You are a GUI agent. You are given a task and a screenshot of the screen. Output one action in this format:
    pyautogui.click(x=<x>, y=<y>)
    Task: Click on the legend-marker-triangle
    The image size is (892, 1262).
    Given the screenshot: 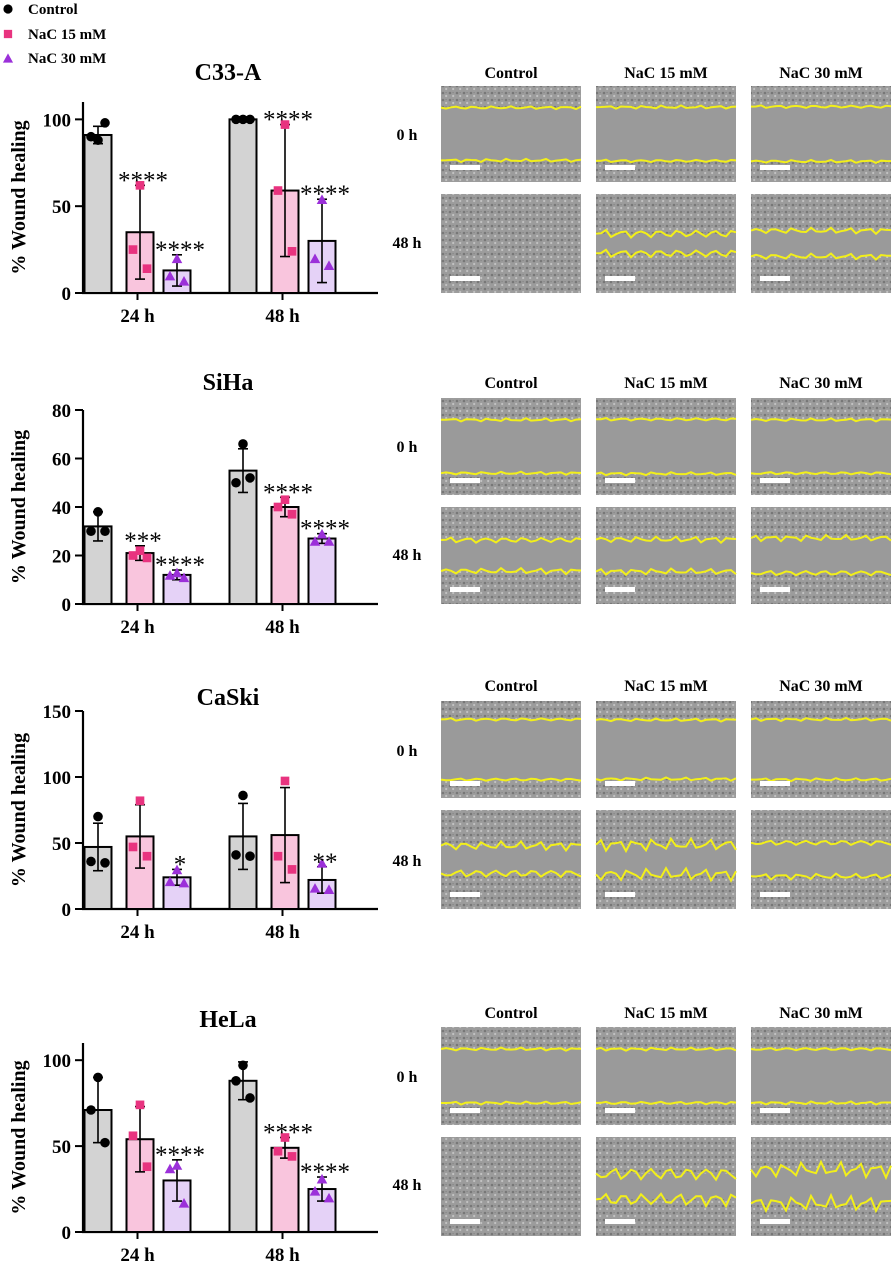 What is the action you would take?
    pyautogui.click(x=8, y=58)
    